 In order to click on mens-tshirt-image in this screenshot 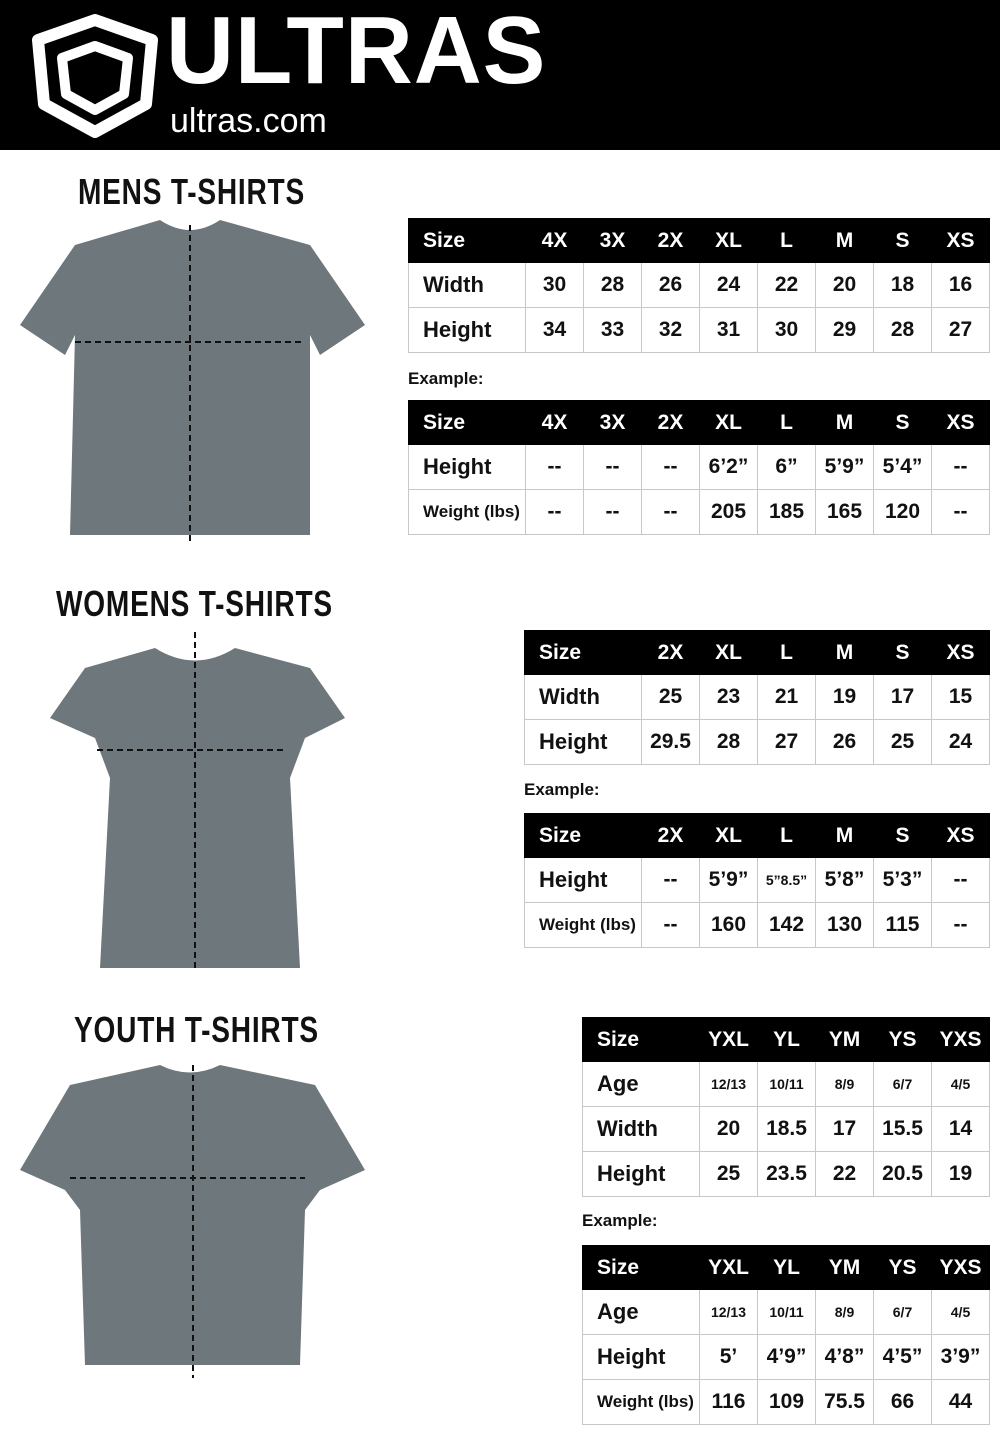, I will do `click(192, 382)`.